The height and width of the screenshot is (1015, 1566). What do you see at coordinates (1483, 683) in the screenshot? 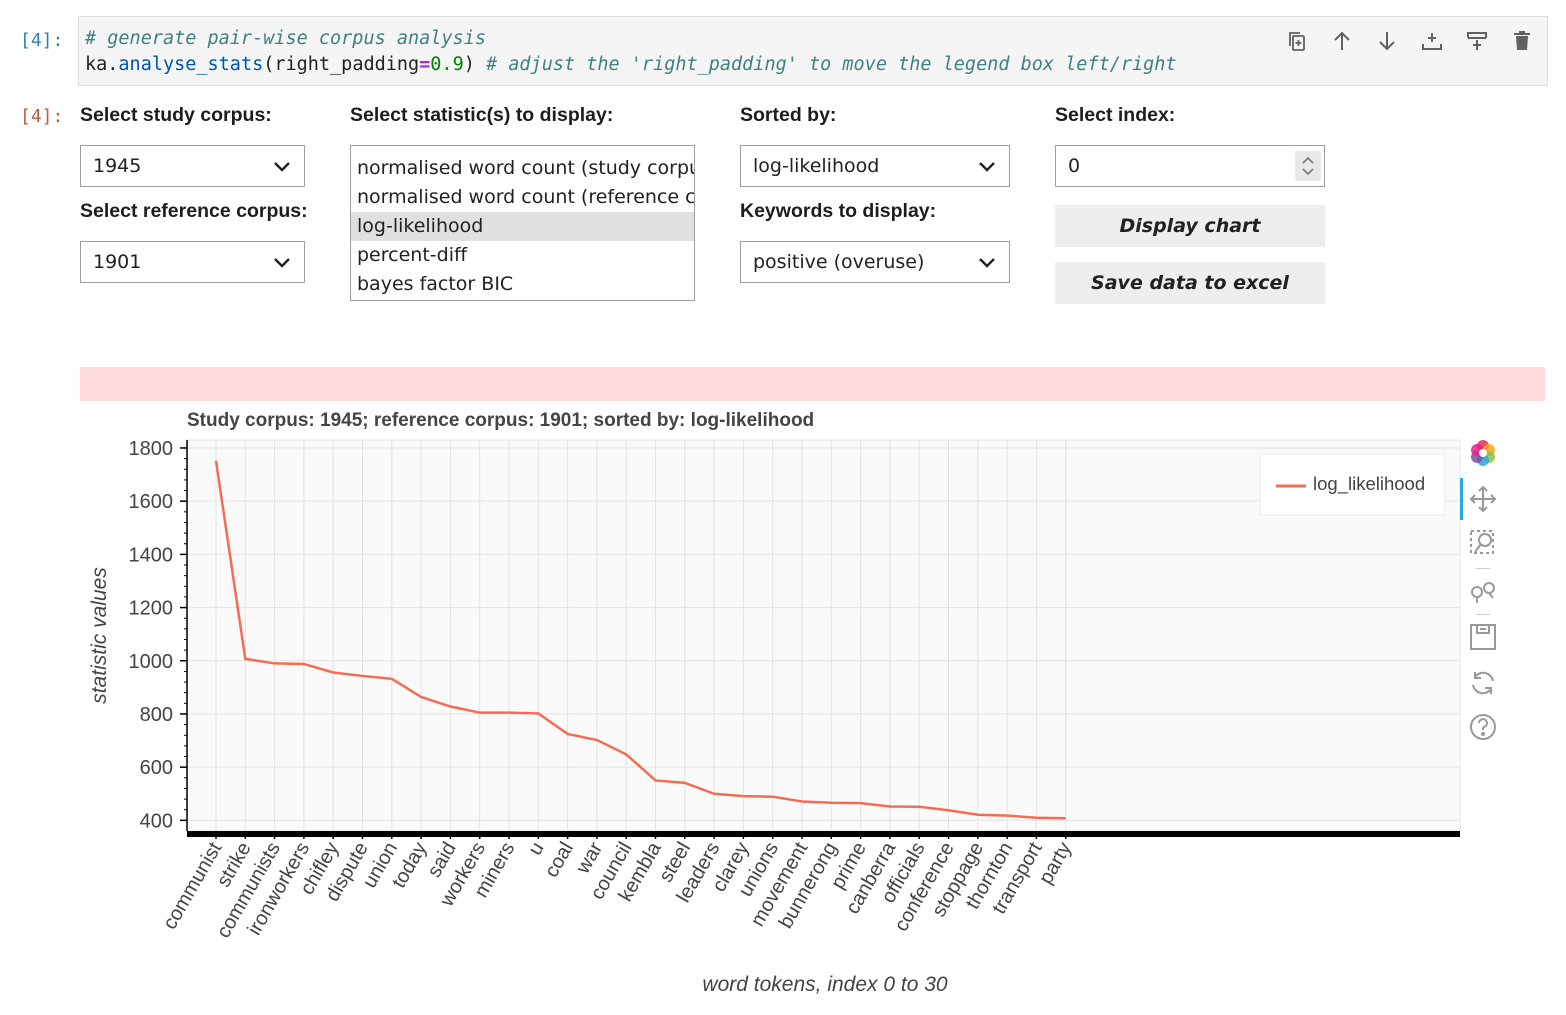
I see `reset-icon` at bounding box center [1483, 683].